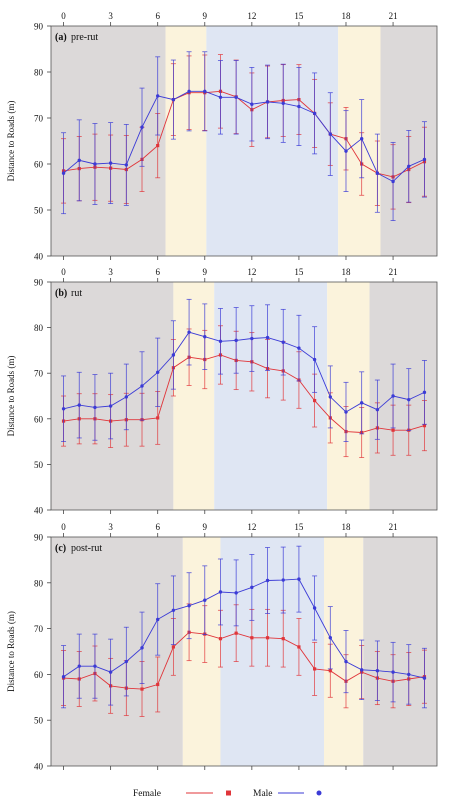 This screenshot has height=808, width=474. I want to click on legend: Female Male, so click(227, 794).